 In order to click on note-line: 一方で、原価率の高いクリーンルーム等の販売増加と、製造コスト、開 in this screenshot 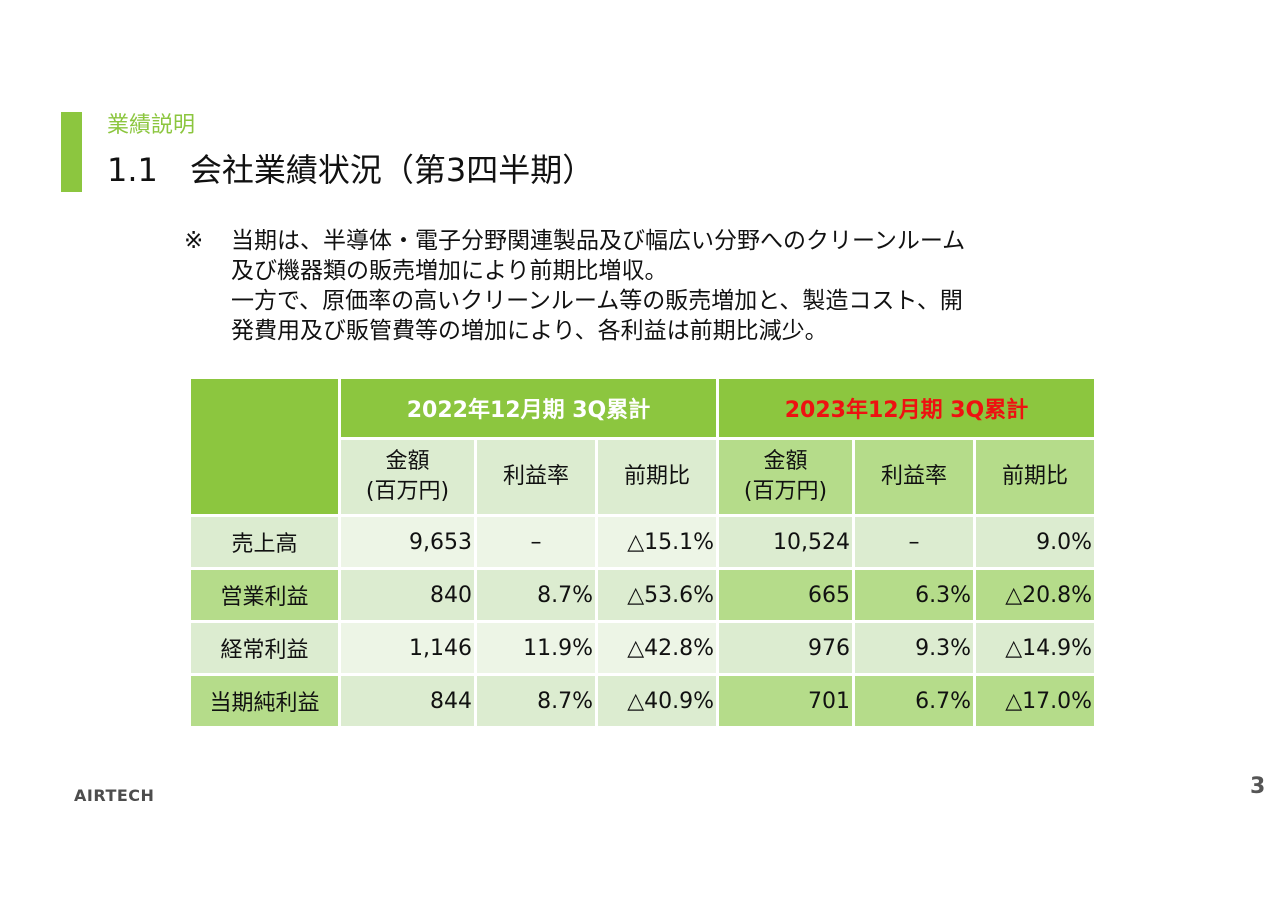, I will do `click(597, 301)`.